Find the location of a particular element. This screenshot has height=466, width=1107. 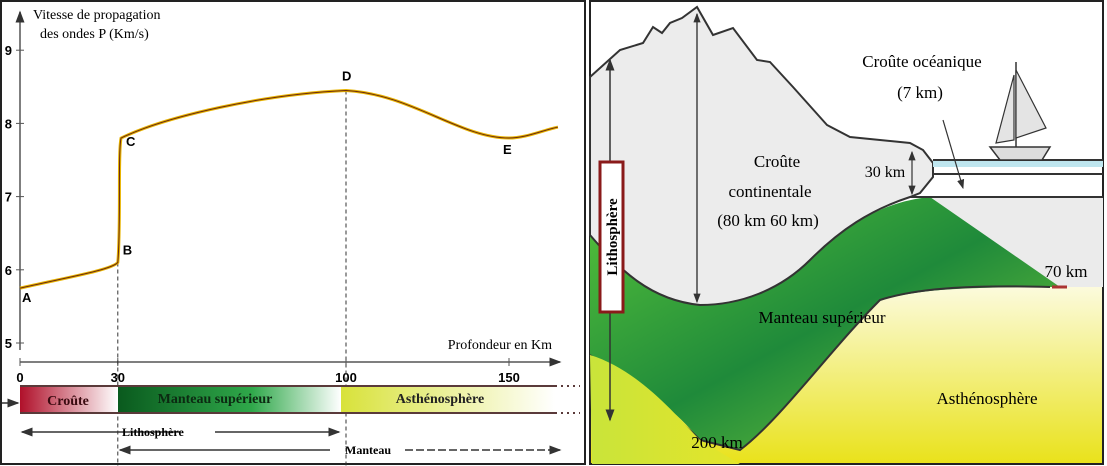

oceanic-crust-label-2: (7 km) is located at coordinates (920, 92).